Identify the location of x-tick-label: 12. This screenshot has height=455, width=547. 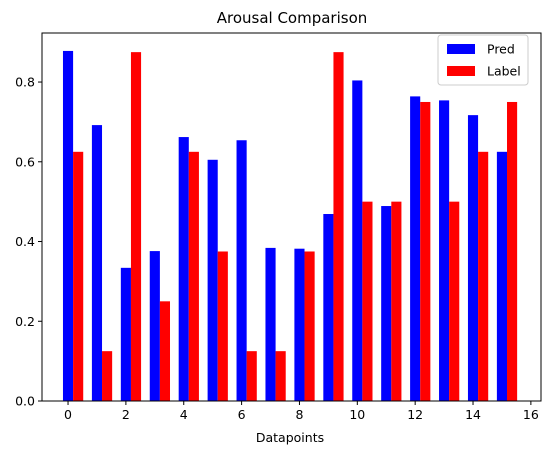
(415, 414).